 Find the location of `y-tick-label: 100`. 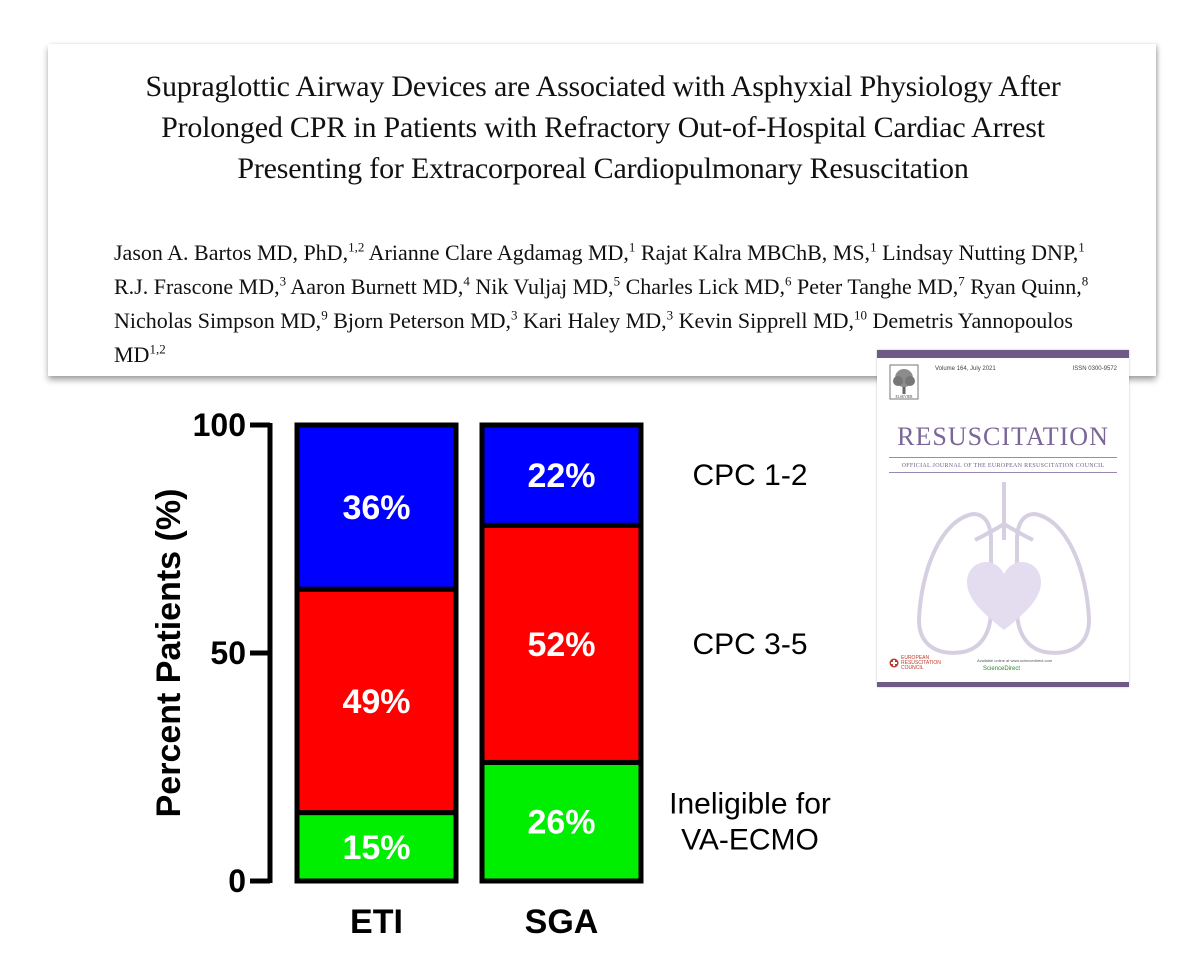

y-tick-label: 100 is located at coordinates (219, 425).